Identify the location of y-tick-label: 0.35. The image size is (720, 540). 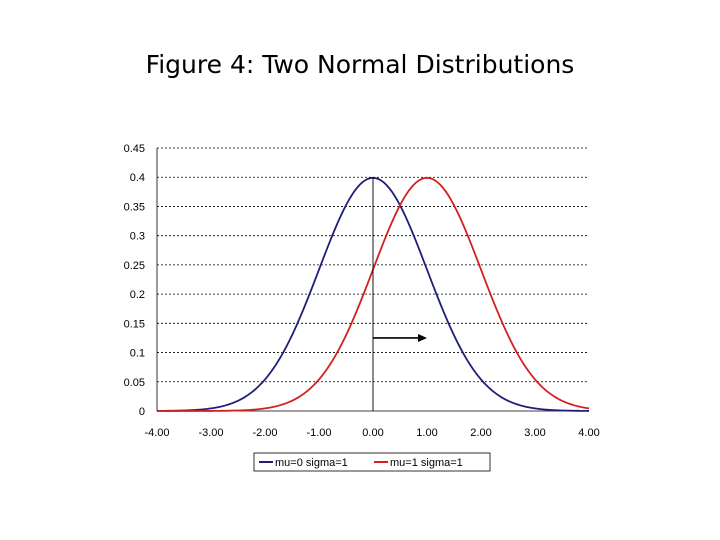
(134, 207).